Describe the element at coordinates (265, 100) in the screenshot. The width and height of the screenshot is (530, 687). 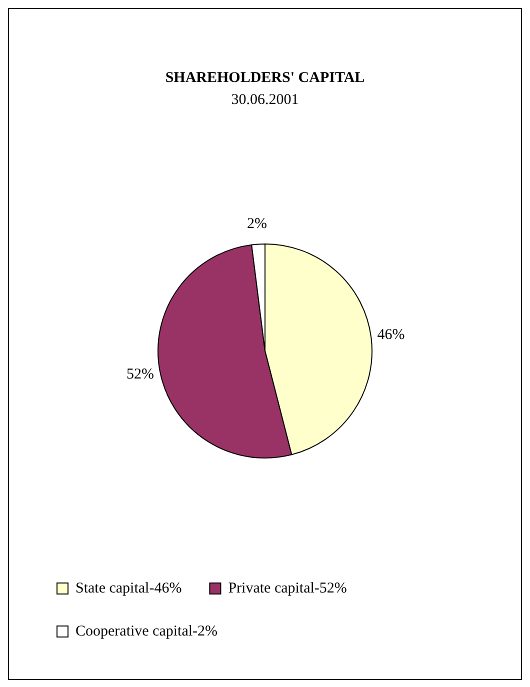
I see `chart-subtitle: 30.06.2001` at that location.